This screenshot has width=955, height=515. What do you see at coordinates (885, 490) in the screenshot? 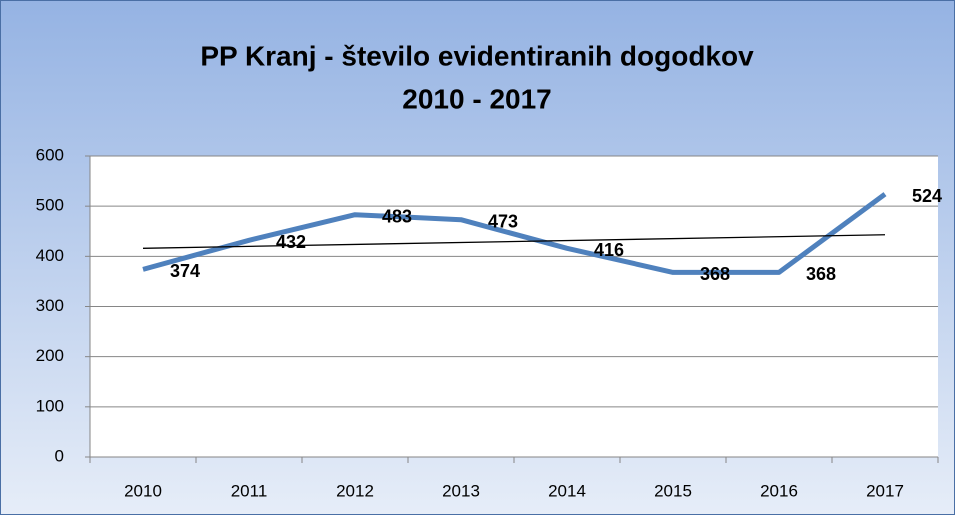
I see `x-tick-label: 2017` at bounding box center [885, 490].